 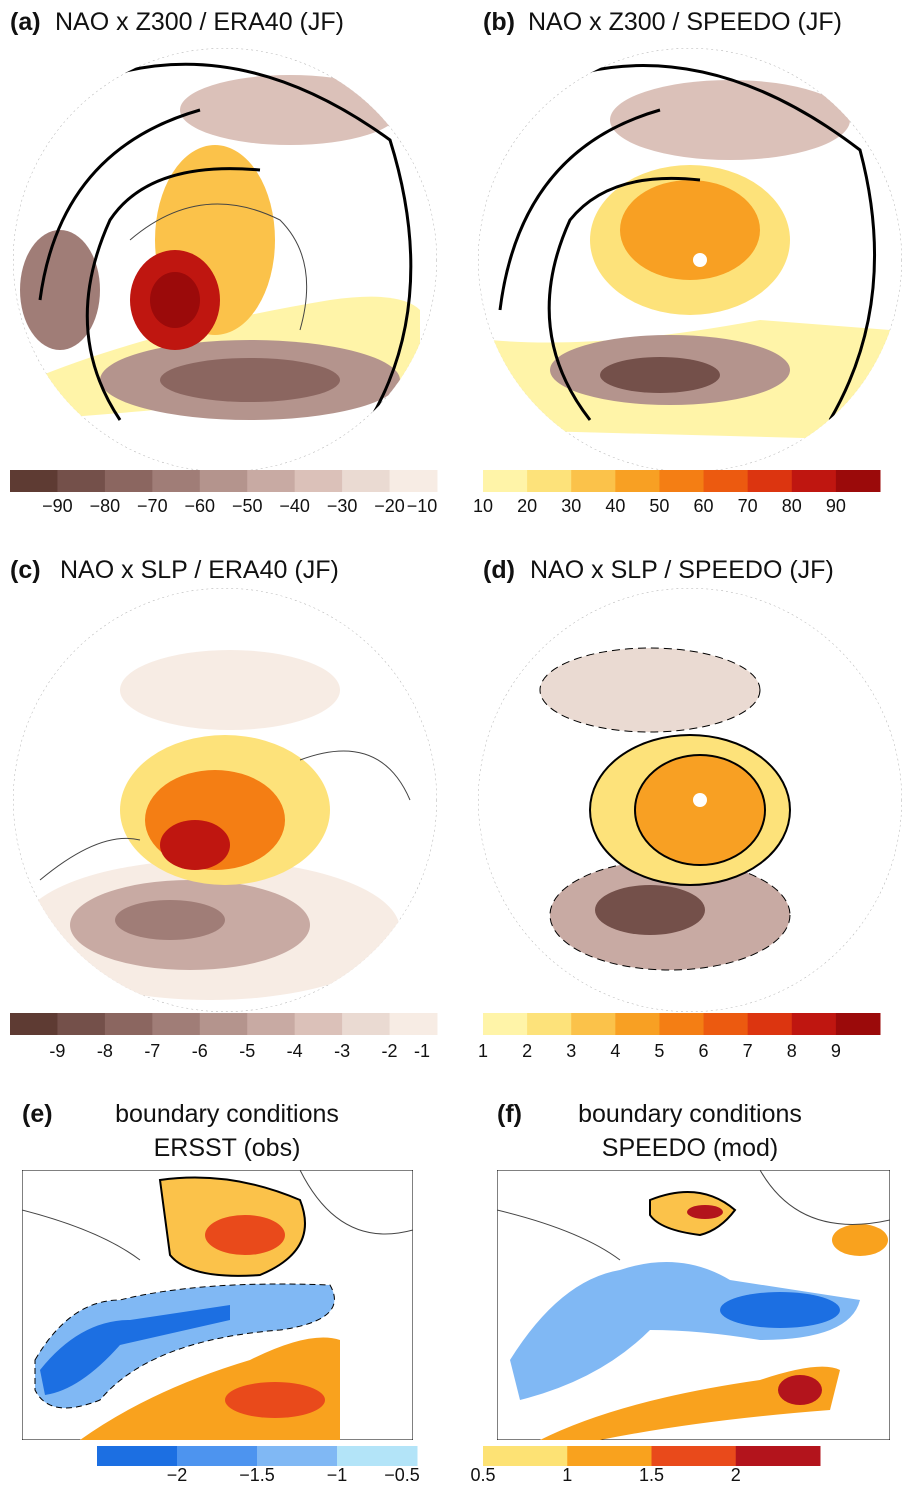 What do you see at coordinates (199, 22) in the screenshot?
I see `panel-title: NAO x Z300 / ERA40 (JF)` at bounding box center [199, 22].